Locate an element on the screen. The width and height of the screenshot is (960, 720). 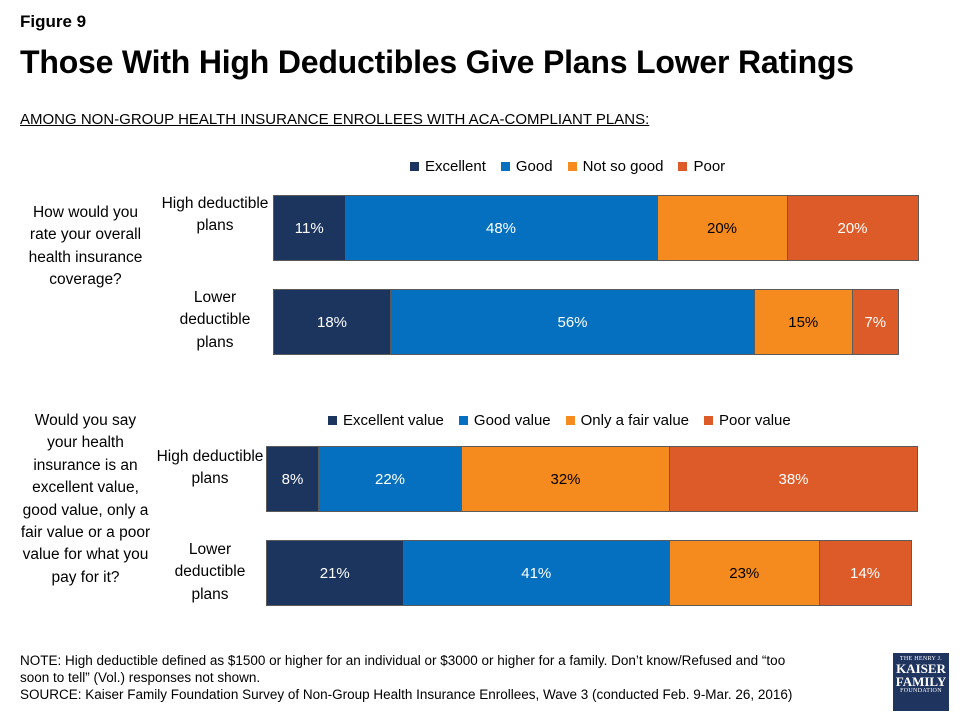
legend-label: Only a fair value is located at coordinates (635, 420).